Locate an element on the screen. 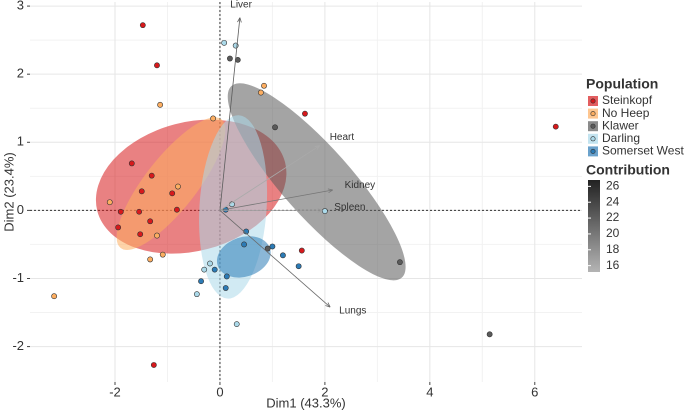 The image size is (687, 412). colorbar-tick-label: 22 is located at coordinates (613, 217).